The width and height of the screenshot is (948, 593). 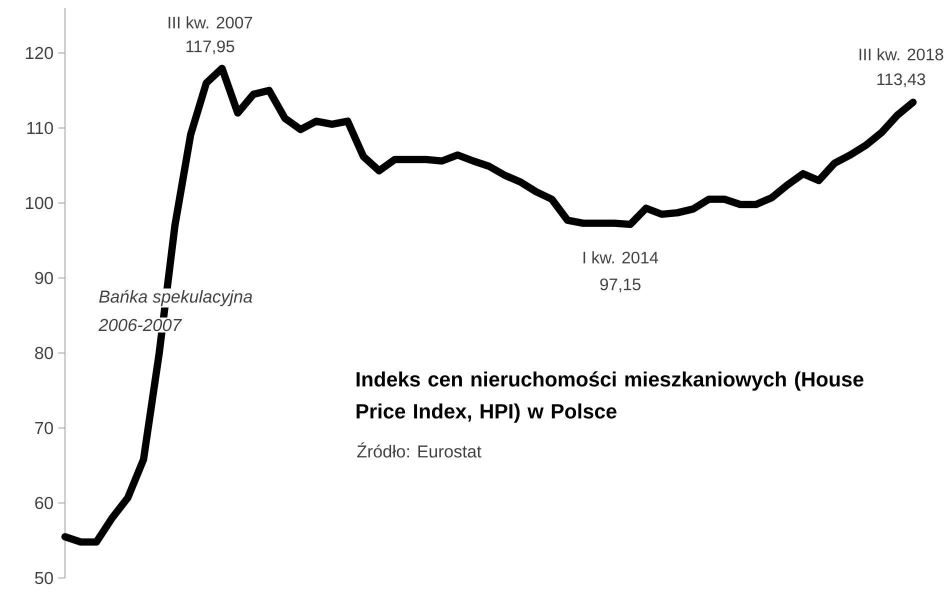 What do you see at coordinates (44, 353) in the screenshot?
I see `y-tick-label: 80` at bounding box center [44, 353].